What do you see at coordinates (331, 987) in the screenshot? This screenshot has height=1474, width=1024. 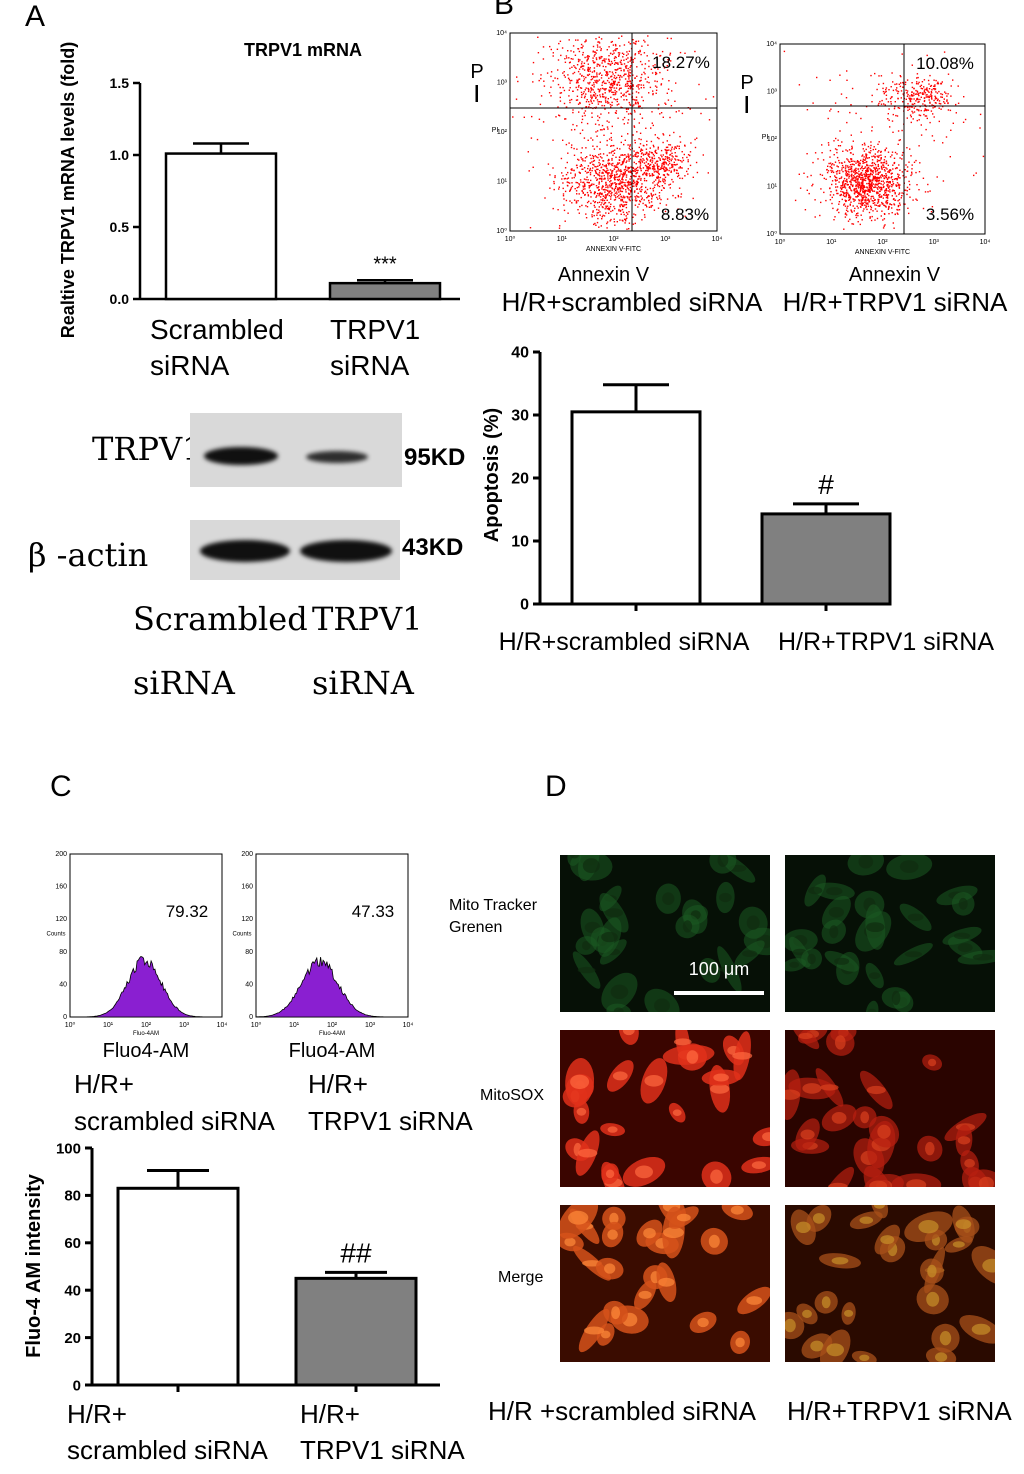 I see `histogram-area` at bounding box center [331, 987].